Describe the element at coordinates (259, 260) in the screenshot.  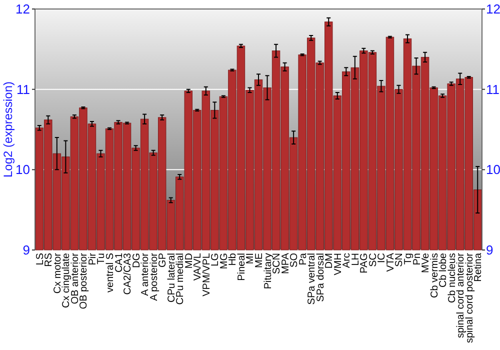
I see `x-tick-label: ME` at that location.